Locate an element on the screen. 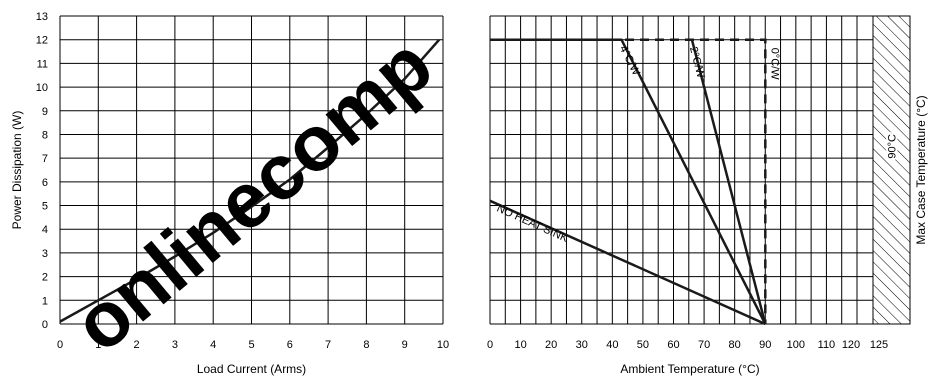 The width and height of the screenshot is (932, 381). series-label-no-heat-sink: NO HEAT SINK is located at coordinates (532, 224).